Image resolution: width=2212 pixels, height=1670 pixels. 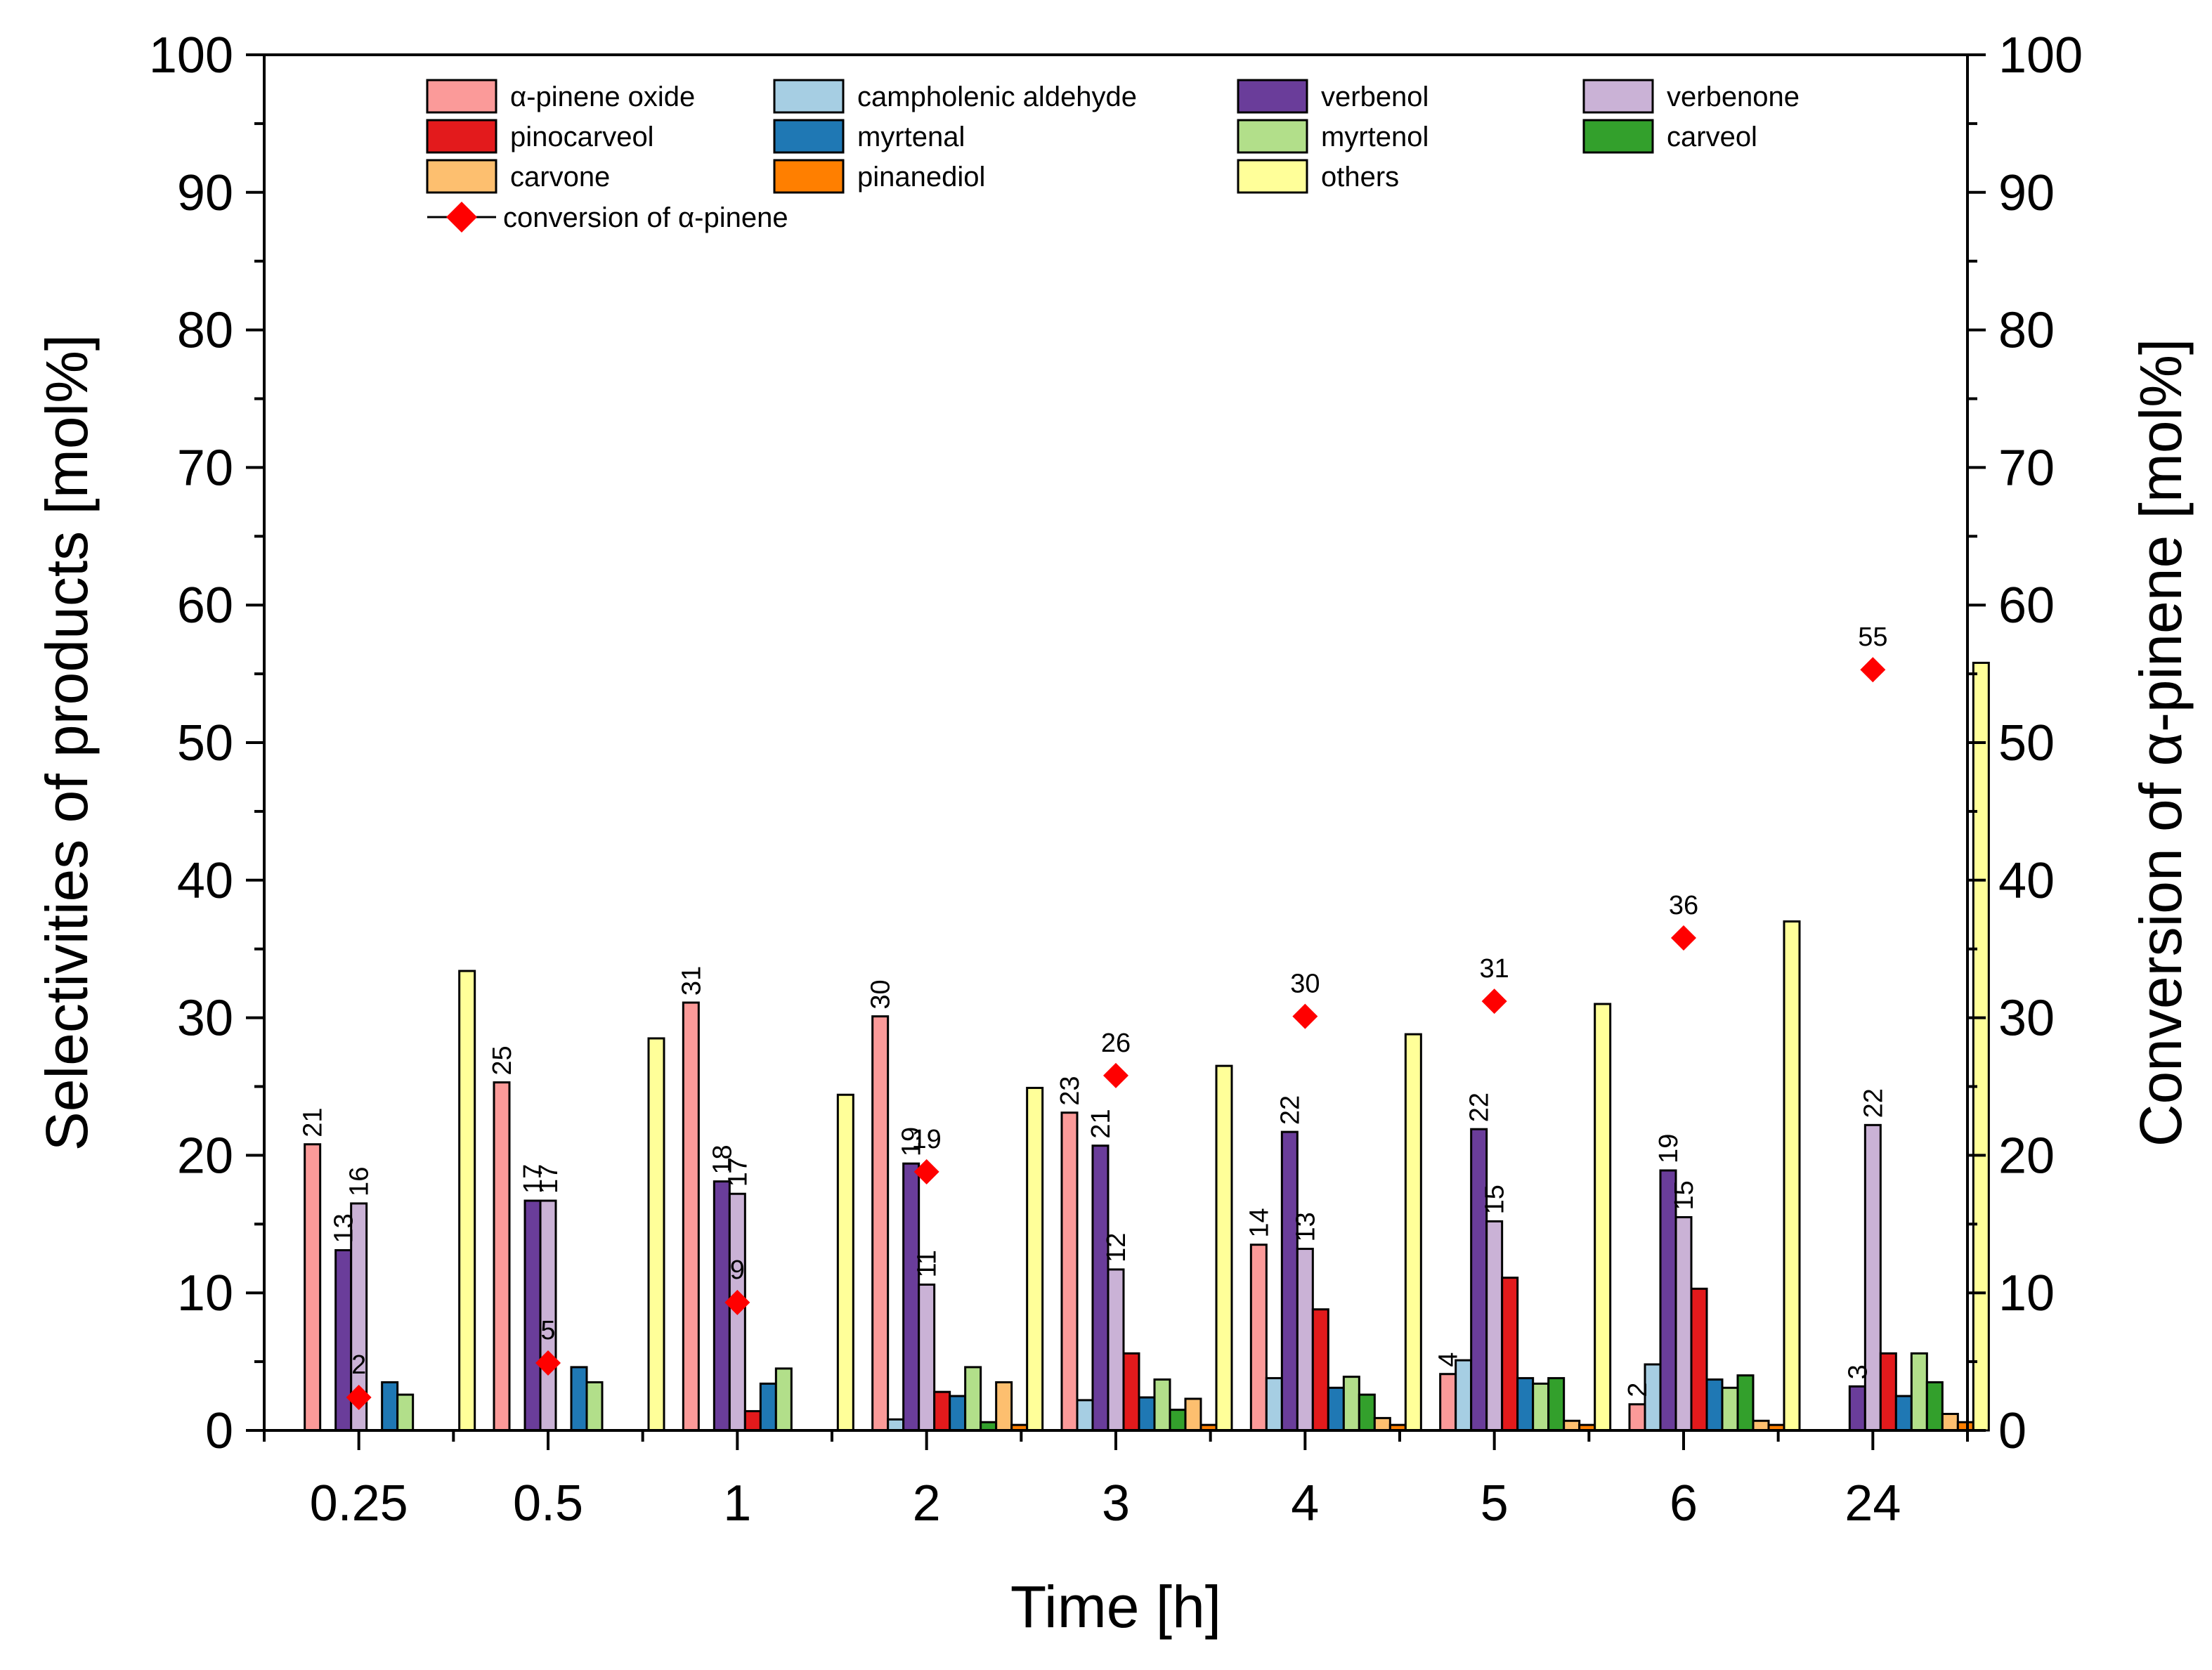 What do you see at coordinates (881, 994) in the screenshot?
I see `bar-label-alpha-pinene-oxide-2: 30` at bounding box center [881, 994].